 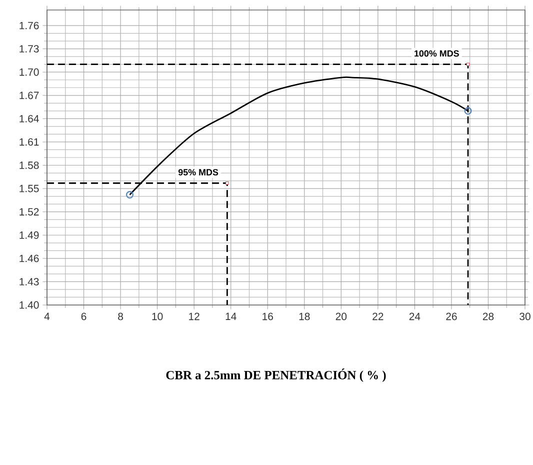 What do you see at coordinates (231, 316) in the screenshot?
I see `x-tick-label: 14` at bounding box center [231, 316].